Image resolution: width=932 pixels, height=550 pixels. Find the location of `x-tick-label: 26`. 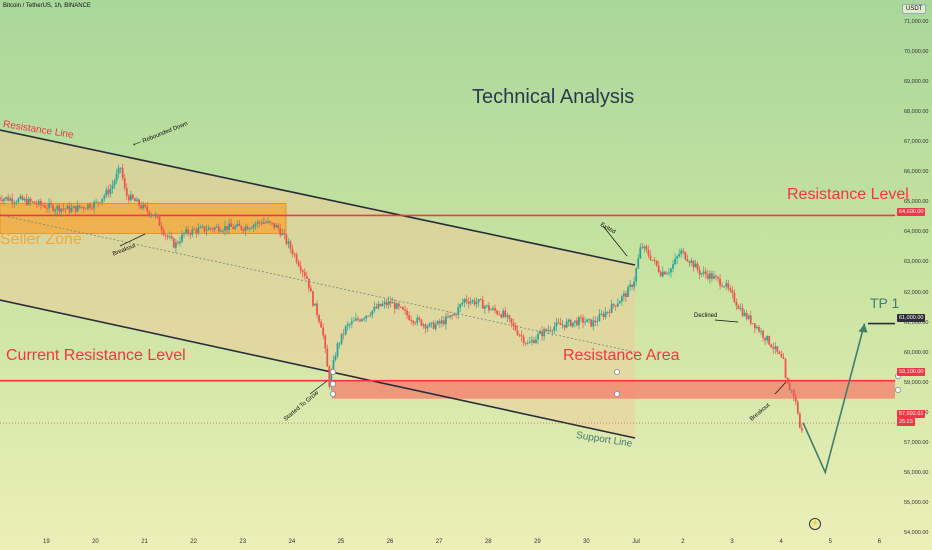

x-tick-label: 26 is located at coordinates (390, 542).